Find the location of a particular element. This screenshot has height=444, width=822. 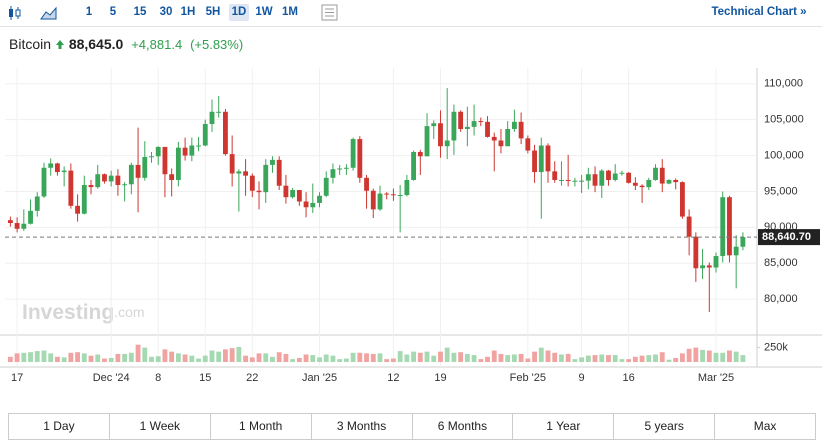

range-button: 1 Day is located at coordinates (59, 426).